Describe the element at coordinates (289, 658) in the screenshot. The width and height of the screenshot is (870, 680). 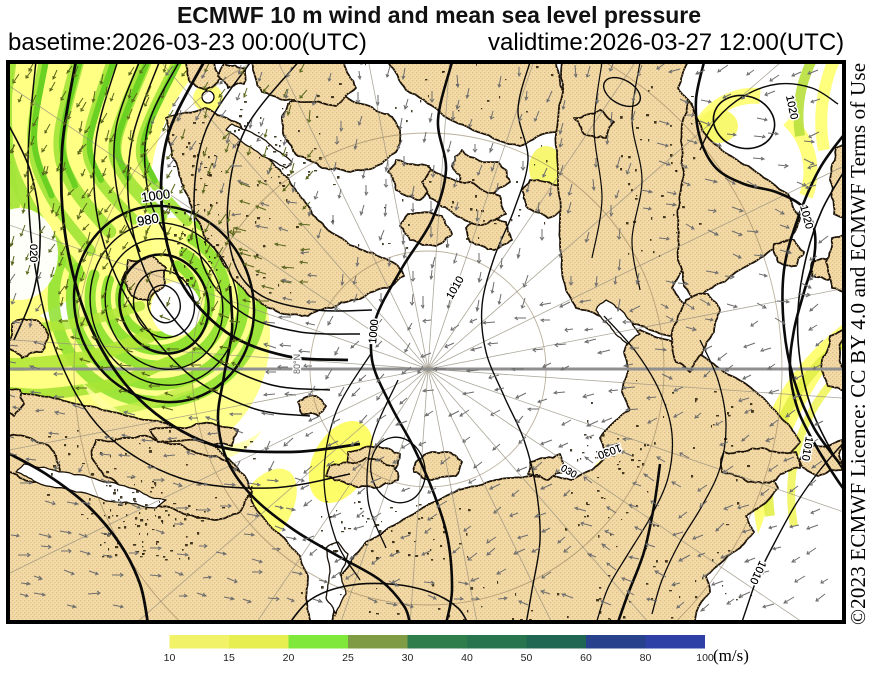
I see `svg-text: 20` at that location.